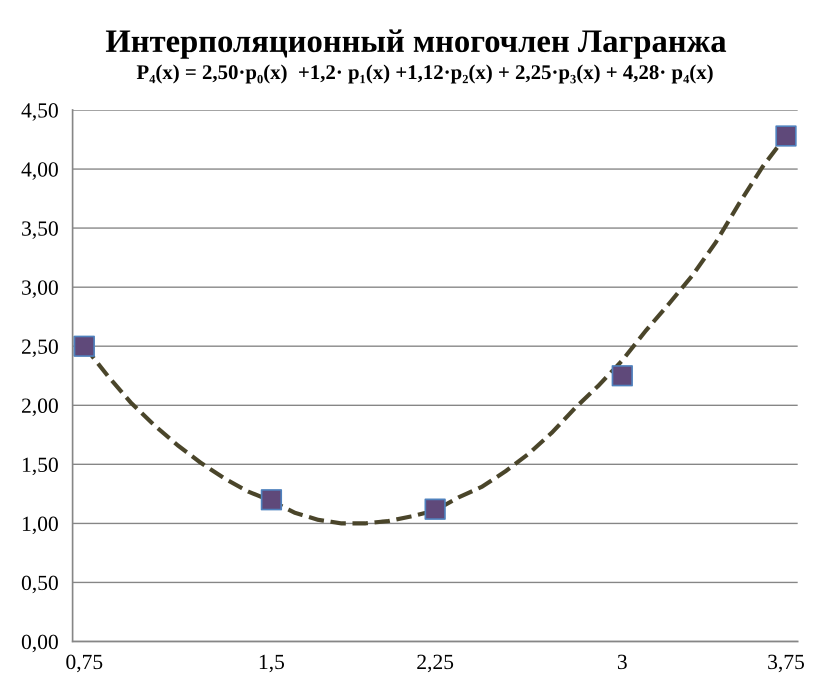 This screenshot has width=814, height=686. What do you see at coordinates (40, 230) in the screenshot?
I see `y-tick-label: 3,50` at bounding box center [40, 230].